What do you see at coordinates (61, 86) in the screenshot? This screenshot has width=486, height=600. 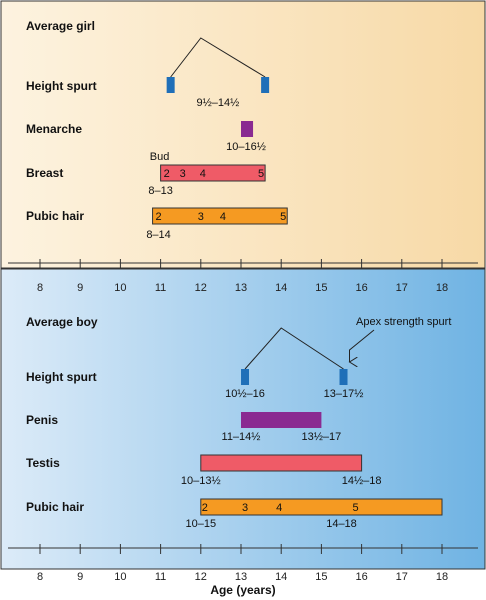 I see `girl-height-spurt-label: Height spurt` at bounding box center [61, 86].